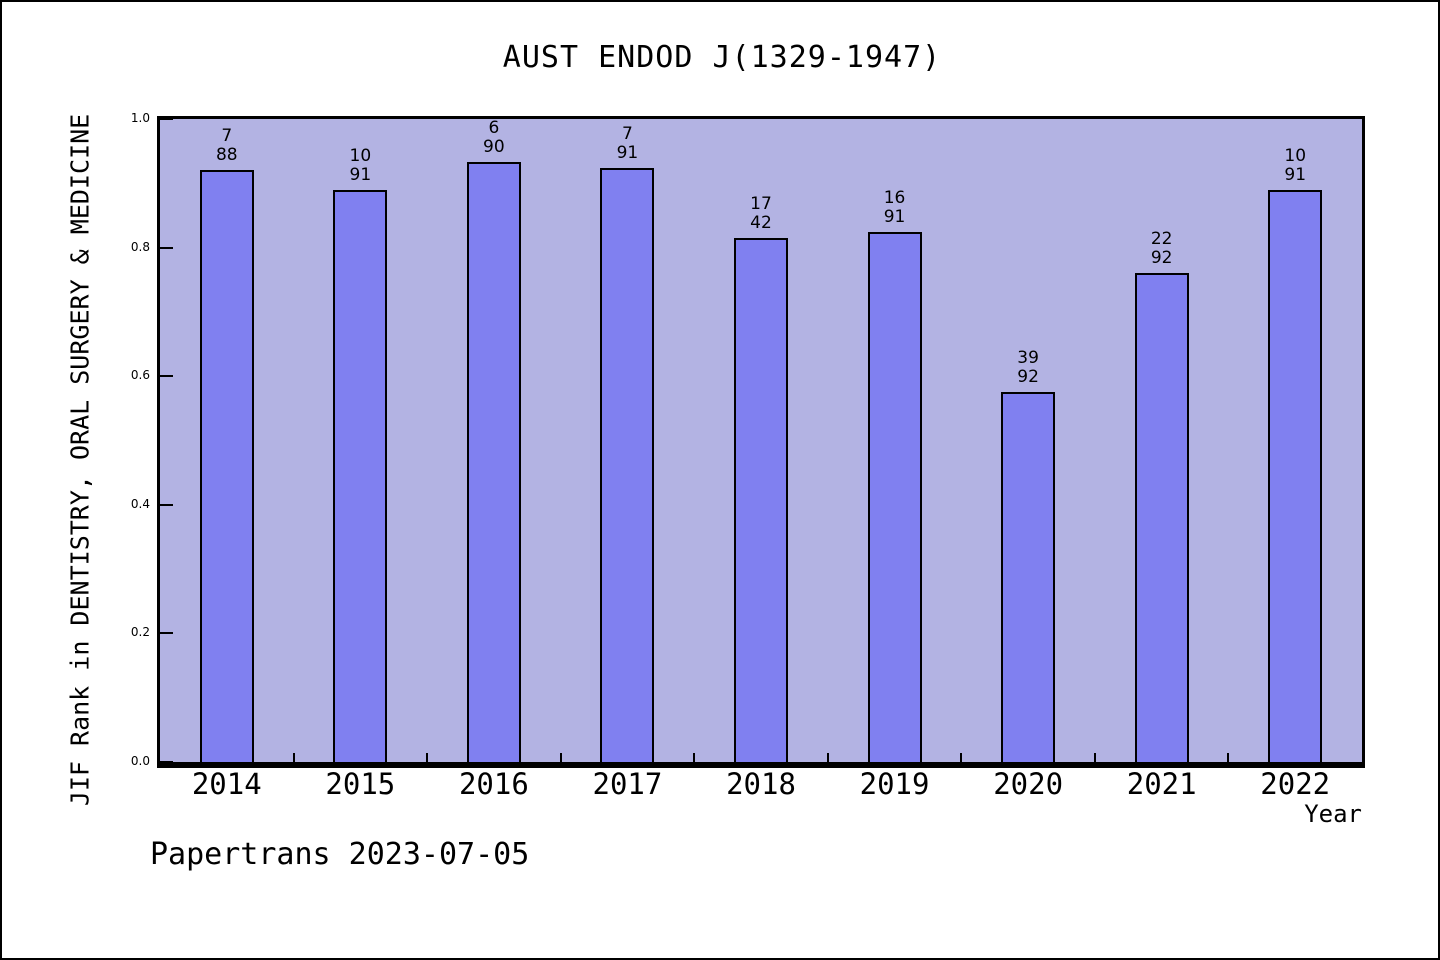  Describe the element at coordinates (761, 223) in the screenshot. I see `bar-label-total: 42` at that location.